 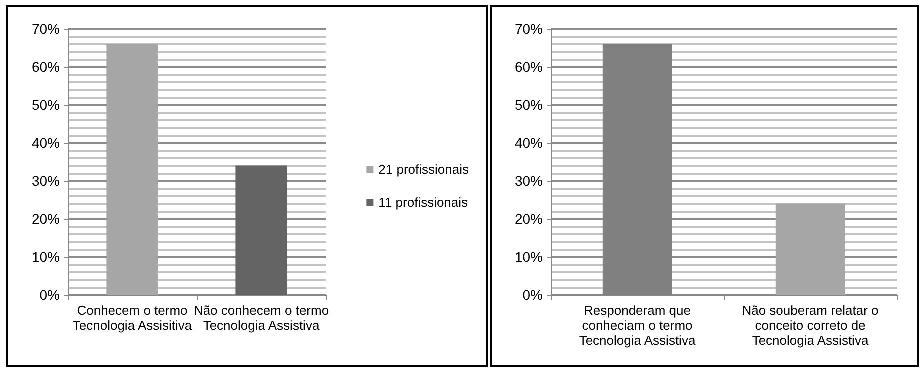 I want to click on x-tick-label: Responderam que conheciam o termo Tecnologia Assistiva, so click(x=637, y=325).